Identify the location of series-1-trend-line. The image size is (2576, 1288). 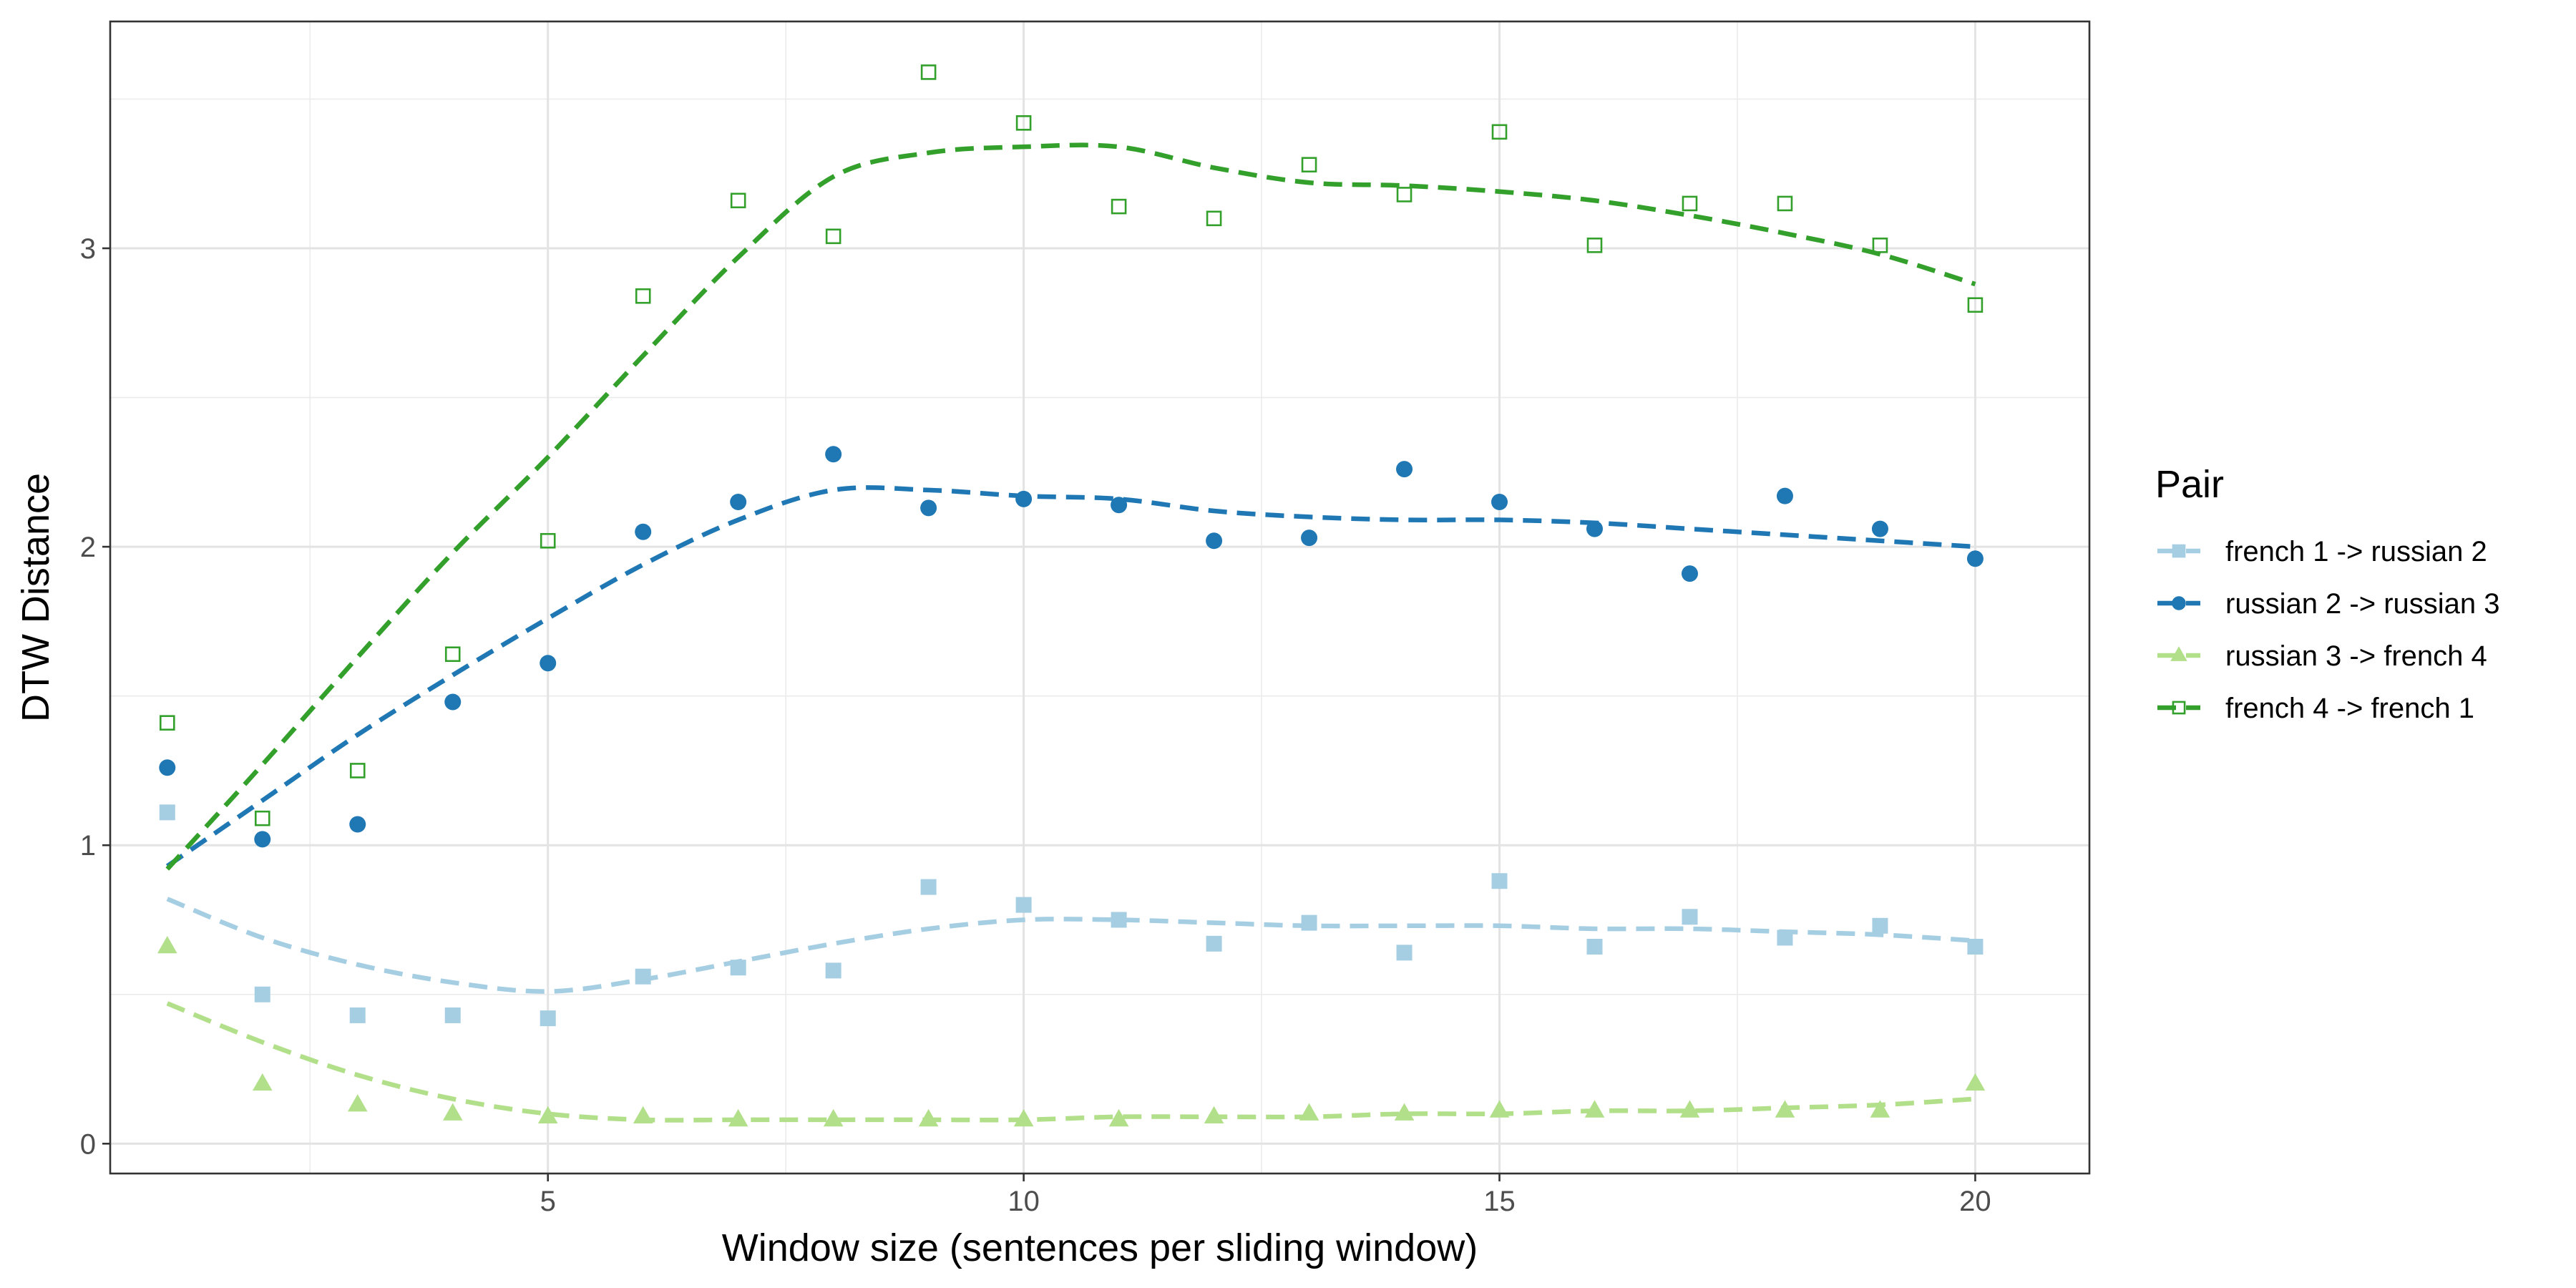
(1071, 945).